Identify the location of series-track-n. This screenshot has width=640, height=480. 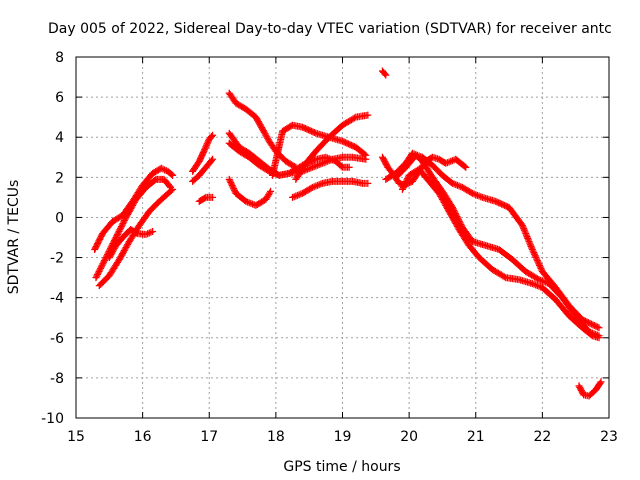
(330, 189).